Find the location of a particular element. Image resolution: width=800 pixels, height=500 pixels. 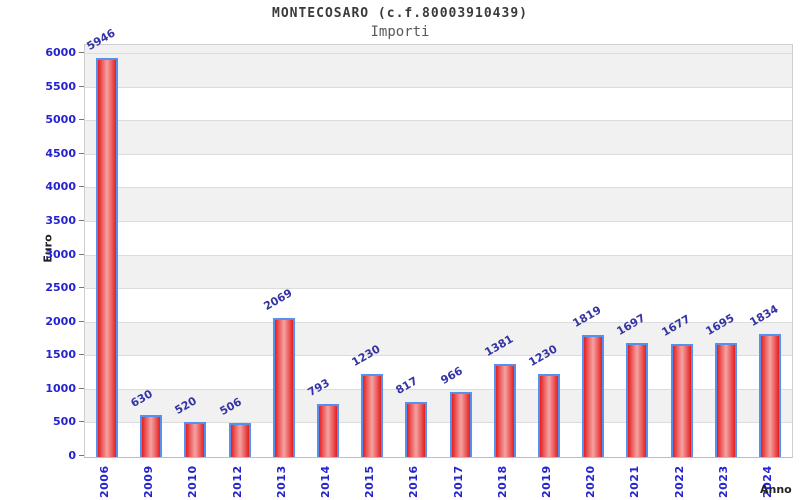

x-tick-label: 2017 is located at coordinates (458, 481).